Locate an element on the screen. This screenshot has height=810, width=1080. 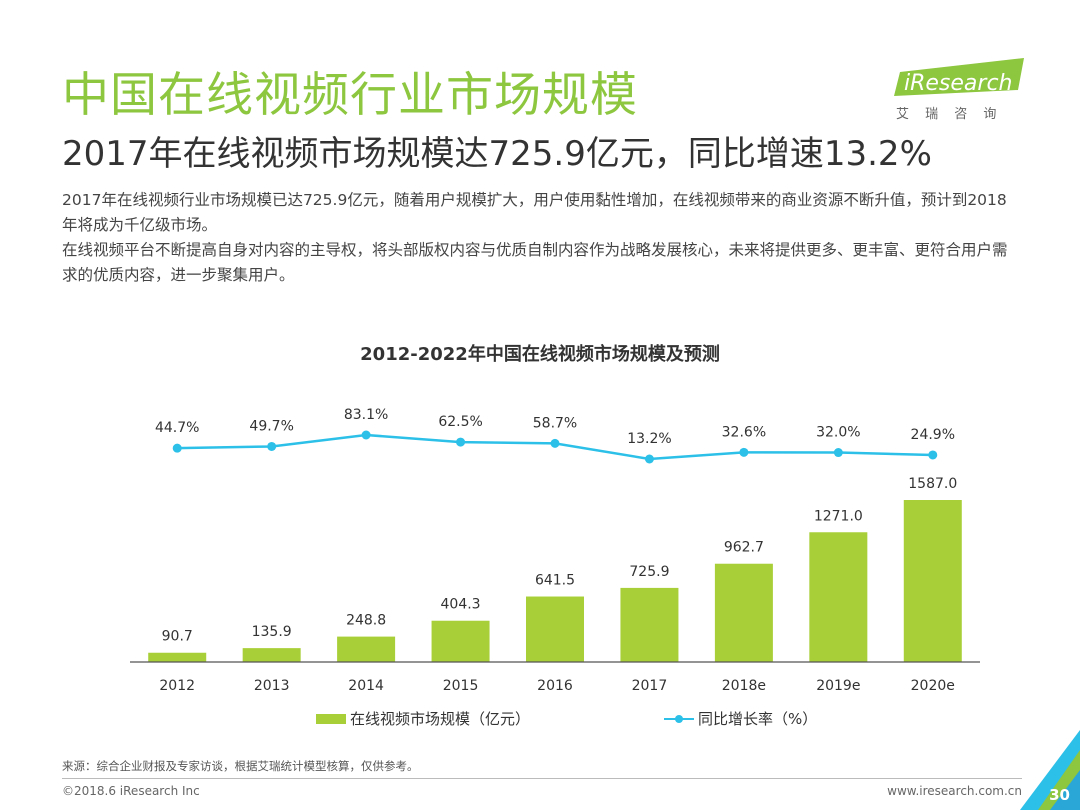
x-tick-2013: 2013 is located at coordinates (272, 686).